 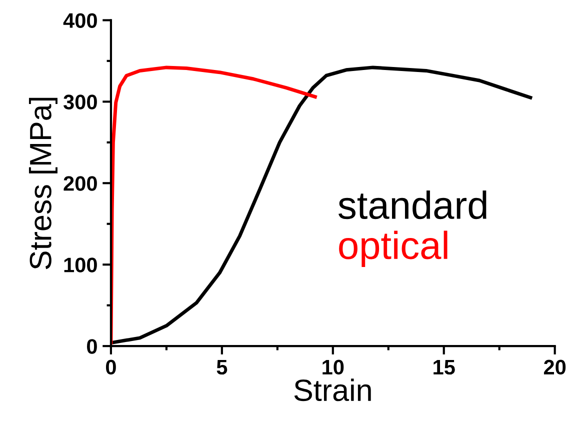 What do you see at coordinates (412, 205) in the screenshot?
I see `series-label: standard` at bounding box center [412, 205].